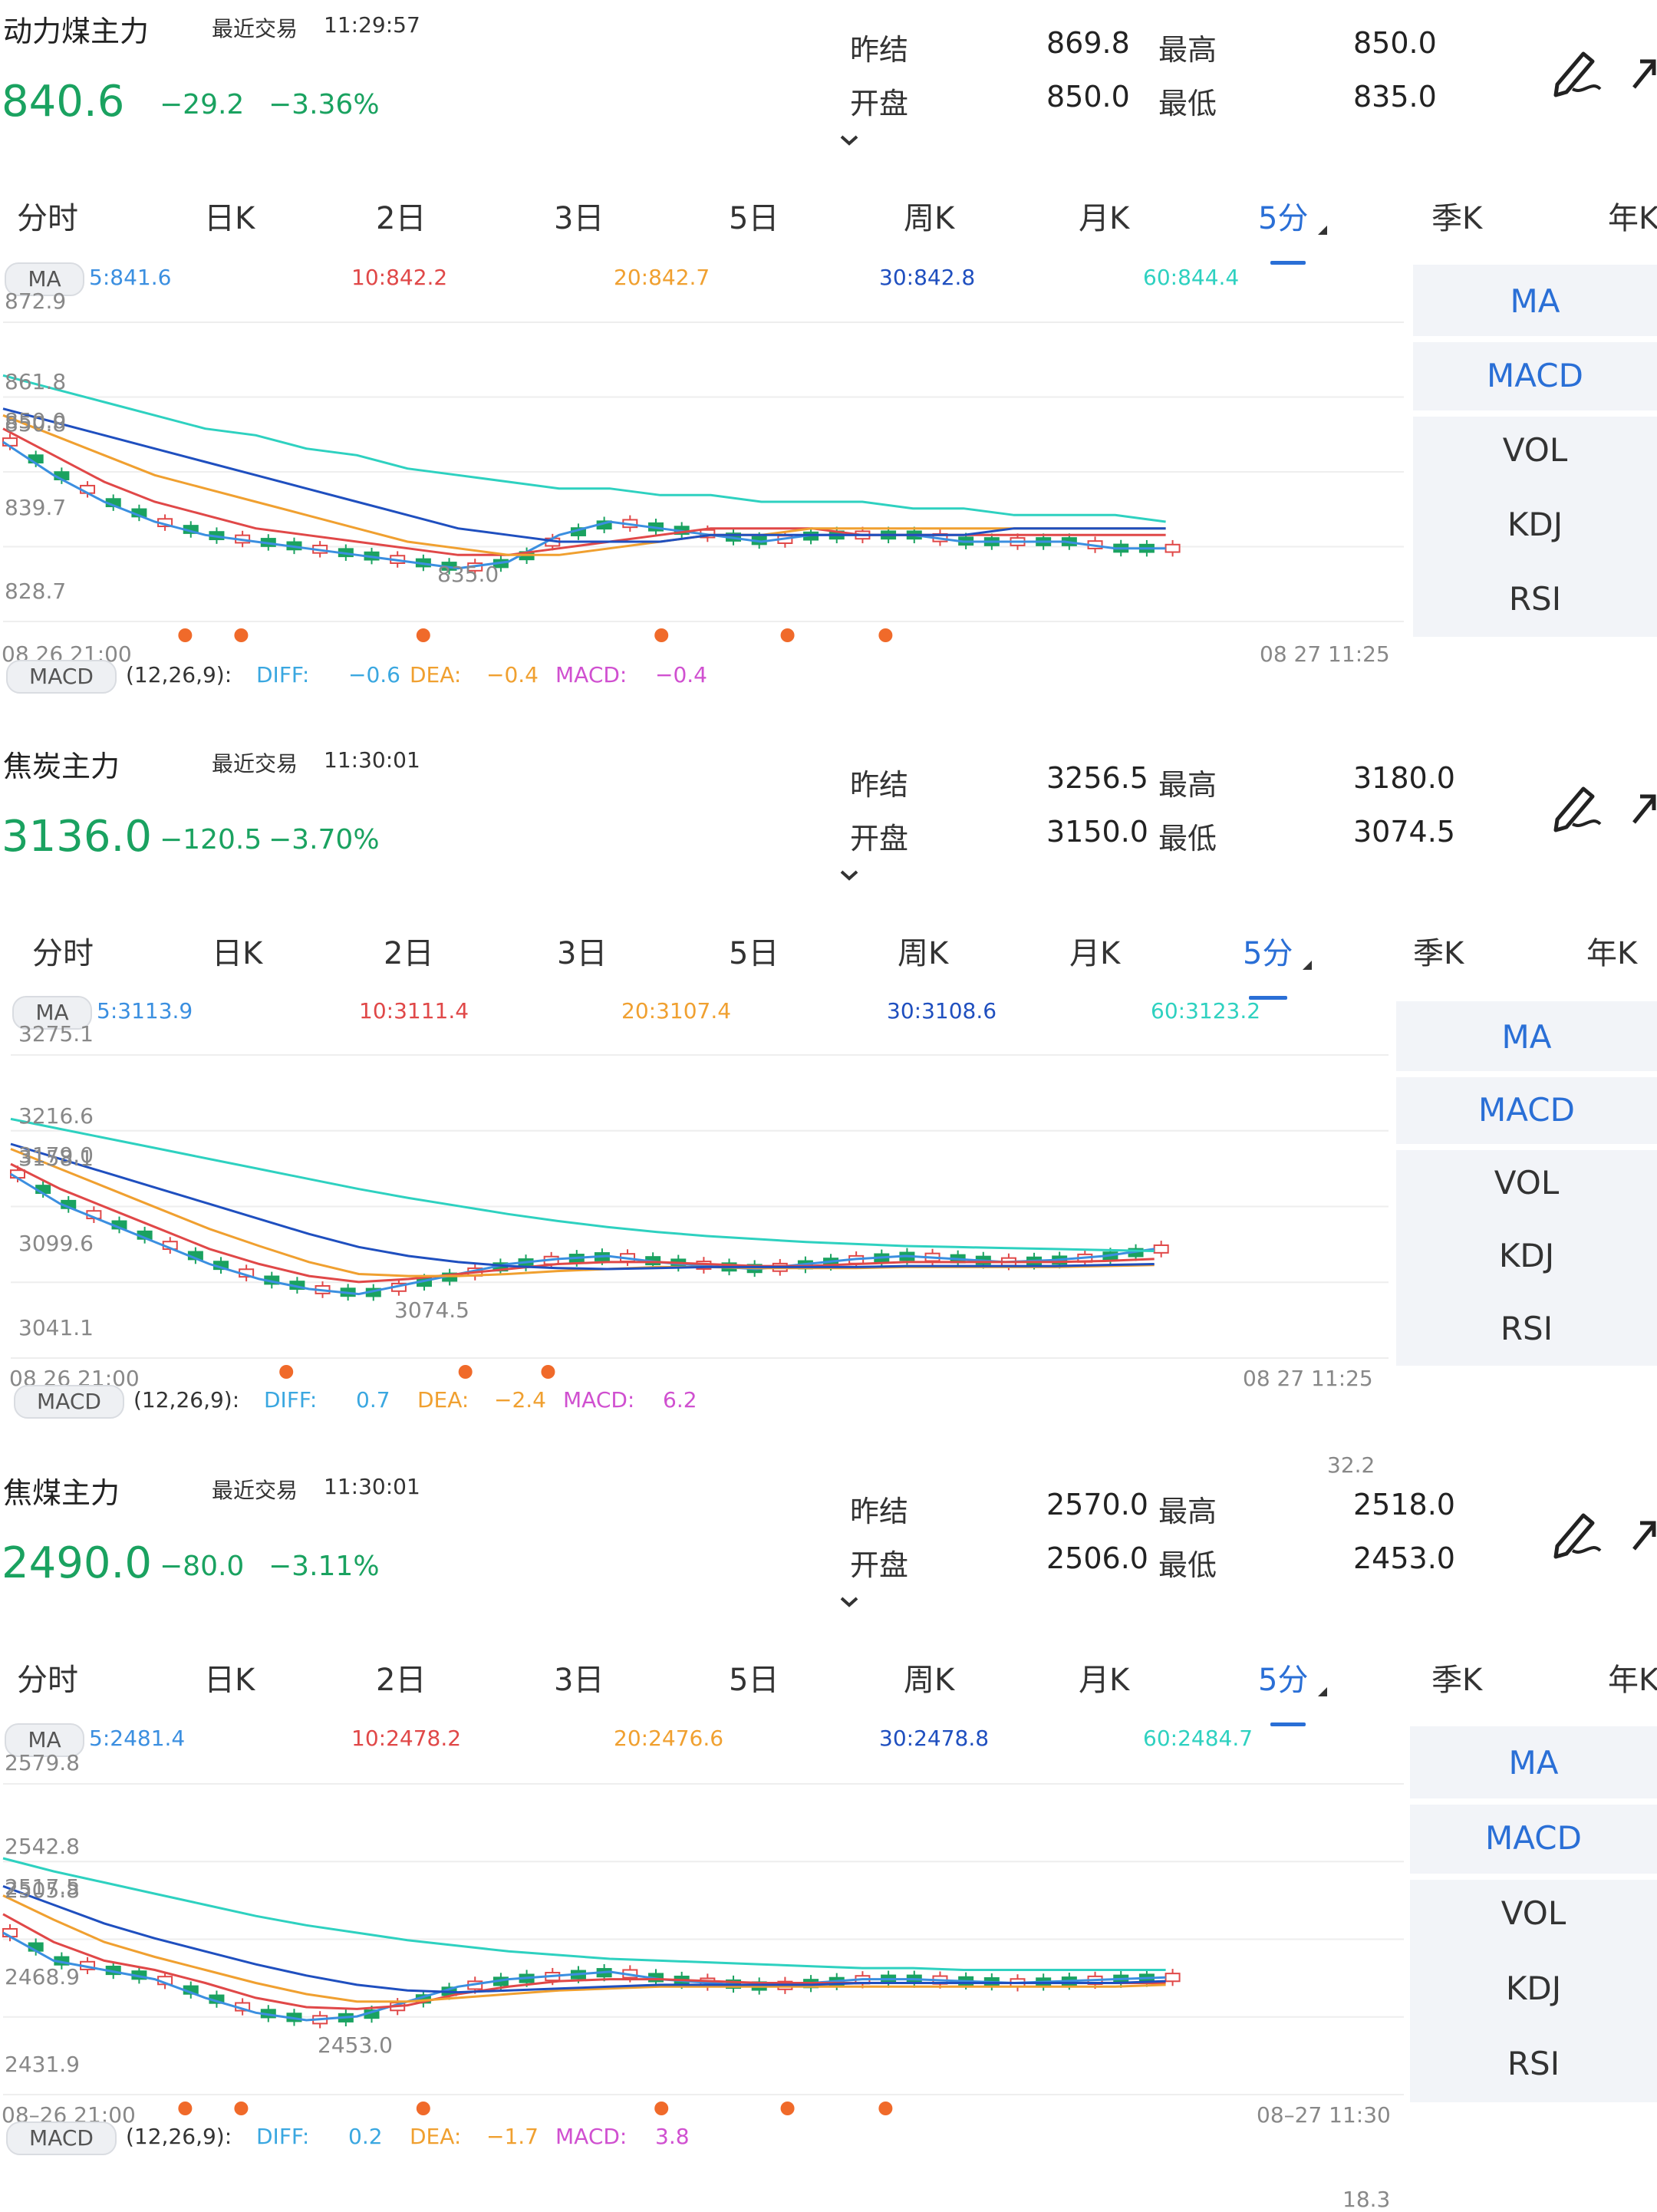 Image resolution: width=1657 pixels, height=2212 pixels. Describe the element at coordinates (591, 674) in the screenshot. I see `macd-field-5: MACD:` at that location.